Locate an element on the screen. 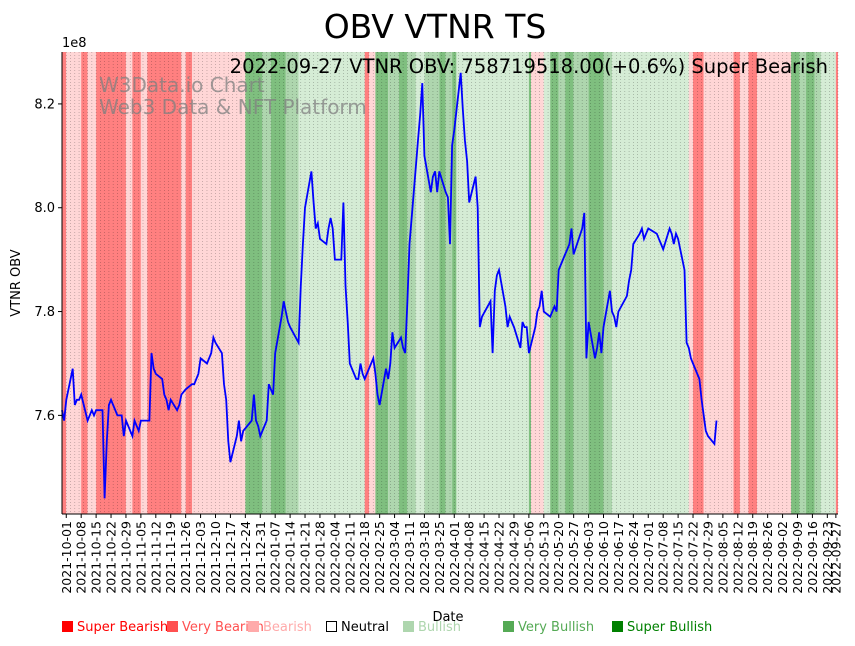 The width and height of the screenshot is (855, 646). x-tick-label: 2022-06-17 is located at coordinates (618, 557).